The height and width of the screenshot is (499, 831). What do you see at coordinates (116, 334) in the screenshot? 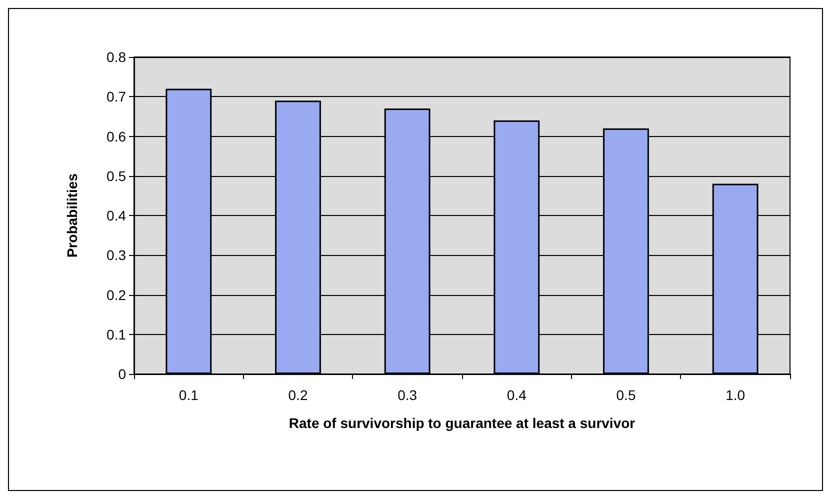
I see `y-tick-label: 0.1` at bounding box center [116, 334].